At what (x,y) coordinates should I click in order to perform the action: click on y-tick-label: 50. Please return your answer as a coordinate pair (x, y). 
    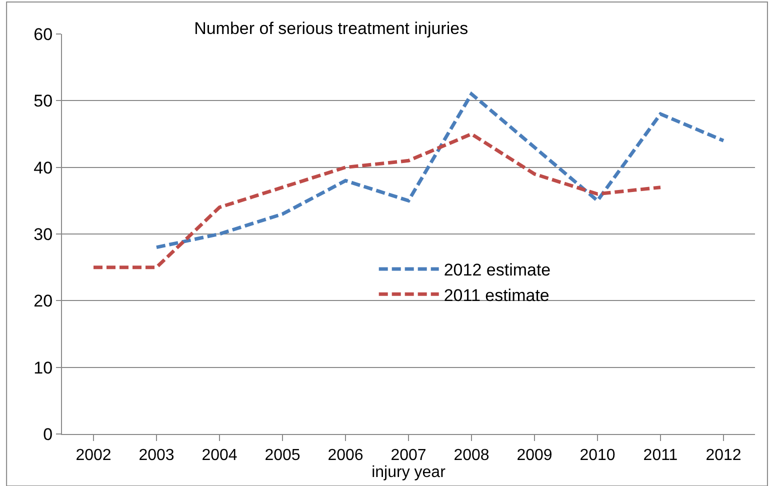
    Looking at the image, I should click on (43, 101).